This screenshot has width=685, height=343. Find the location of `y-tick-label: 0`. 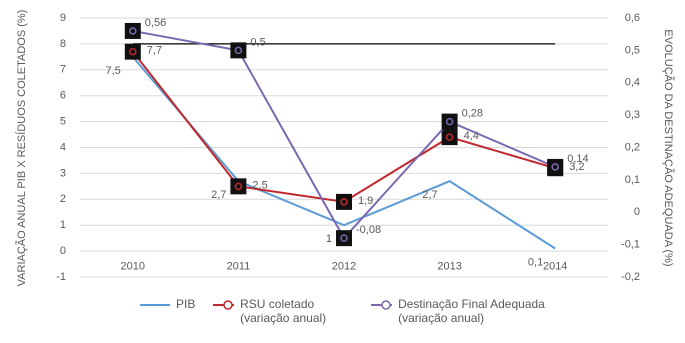

y-tick-label: 0 is located at coordinates (63, 251).